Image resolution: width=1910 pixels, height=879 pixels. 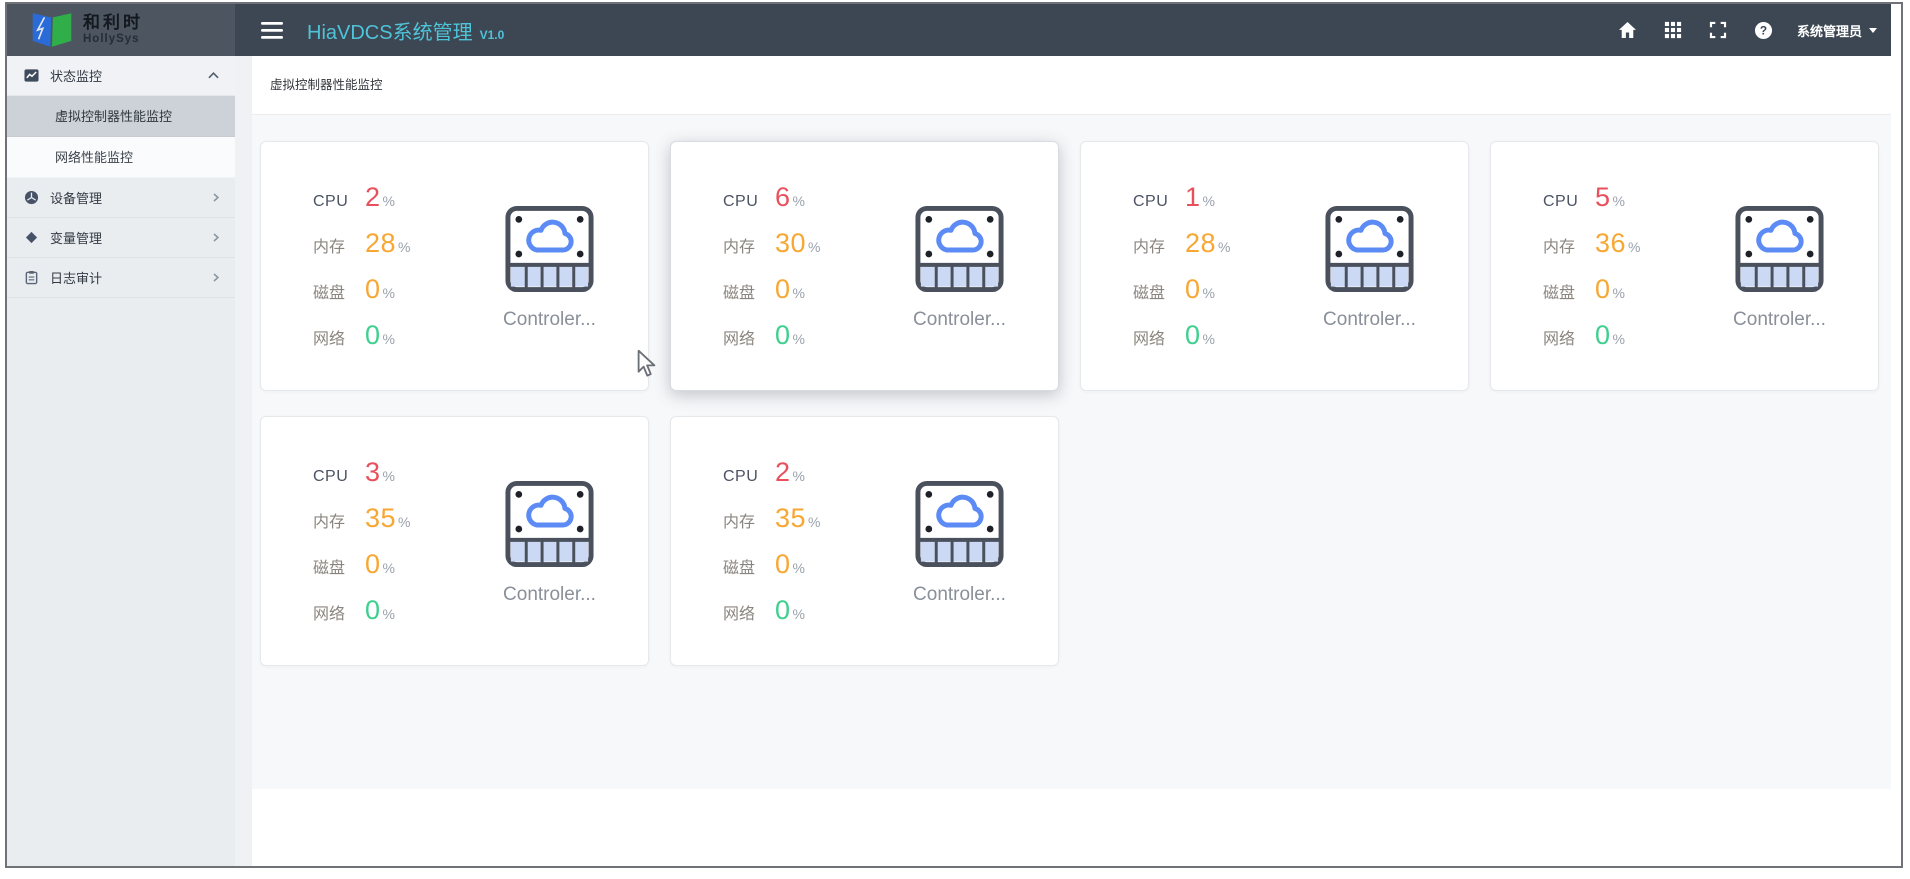 I want to click on metric-row-cpu: CPU 1 %, so click(x=1209, y=197).